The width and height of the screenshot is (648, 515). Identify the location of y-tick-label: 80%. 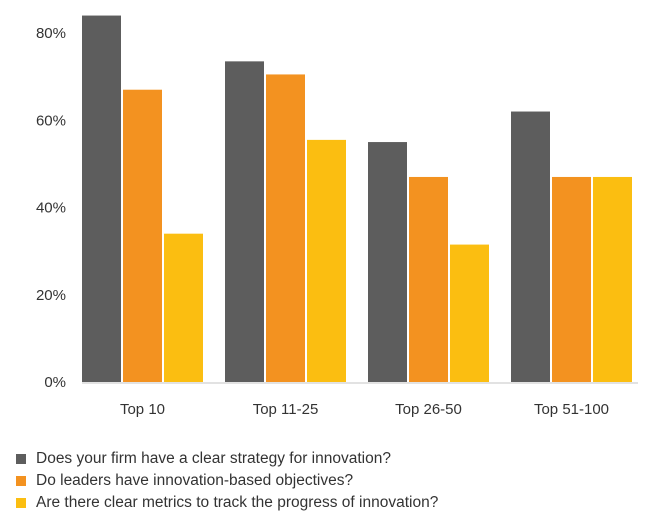
(51, 33).